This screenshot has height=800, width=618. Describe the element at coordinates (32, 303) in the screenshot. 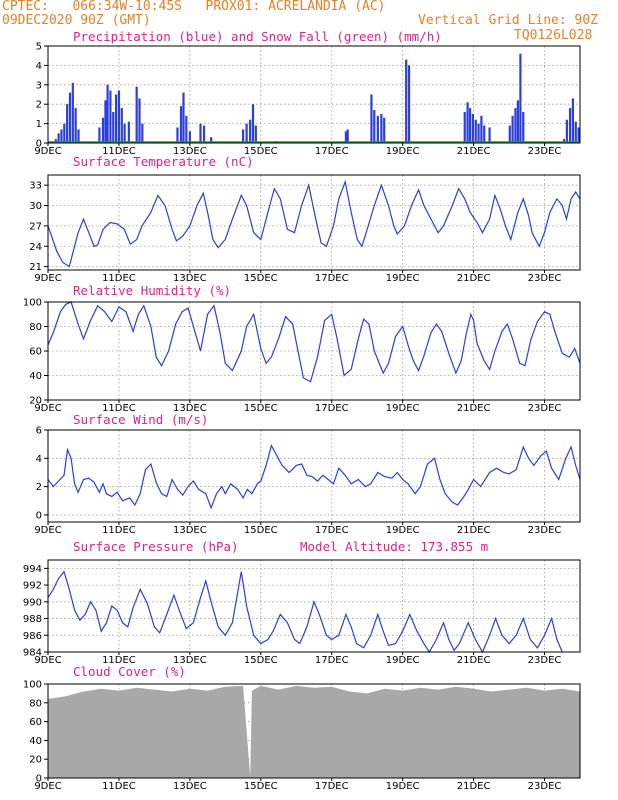

I see `y-tick-label: 100` at that location.